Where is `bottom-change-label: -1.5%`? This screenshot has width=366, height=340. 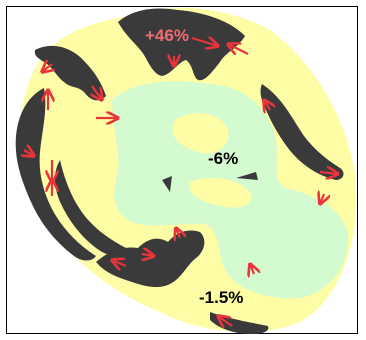 bottom-change-label: -1.5% is located at coordinates (221, 297).